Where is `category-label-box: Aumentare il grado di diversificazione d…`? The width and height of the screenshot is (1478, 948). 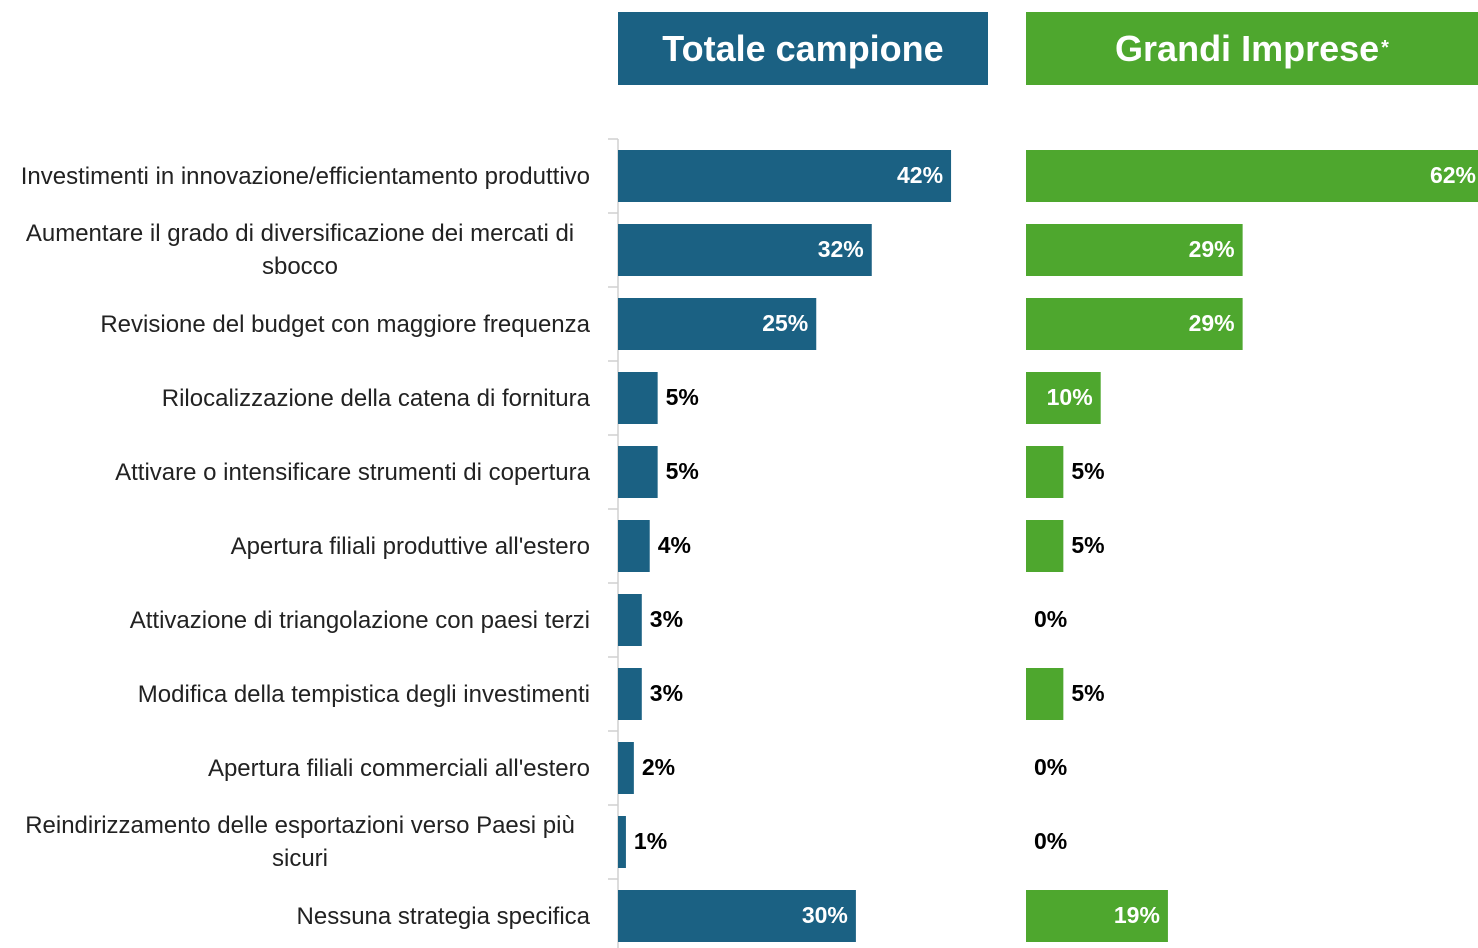 category-label-box: Aumentare il grado di diversificazione d… is located at coordinates (300, 250).